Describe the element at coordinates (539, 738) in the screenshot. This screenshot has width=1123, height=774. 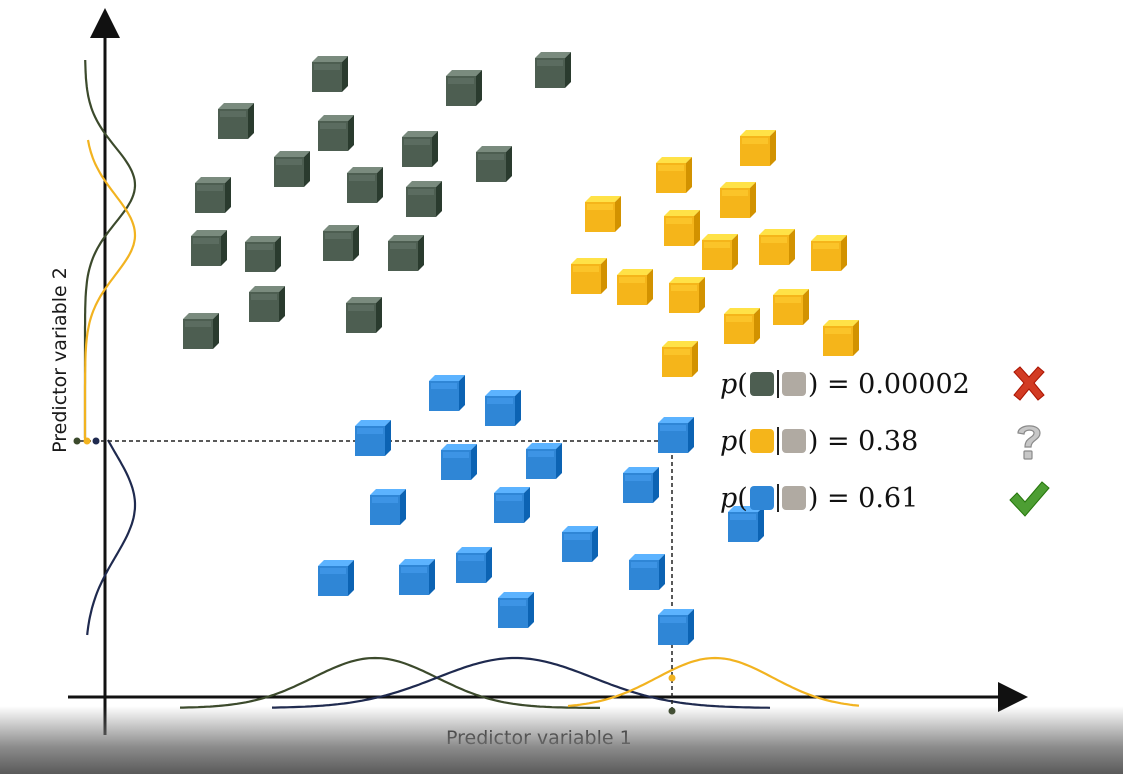
I see `x-axis-label: Predictor variable 1` at that location.